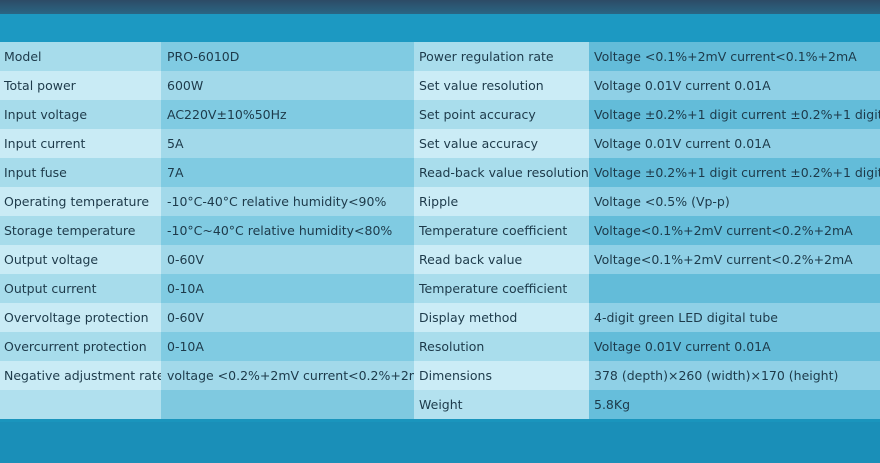 The image size is (880, 463). What do you see at coordinates (80, 259) in the screenshot?
I see `spec-label: Output voltage` at bounding box center [80, 259].